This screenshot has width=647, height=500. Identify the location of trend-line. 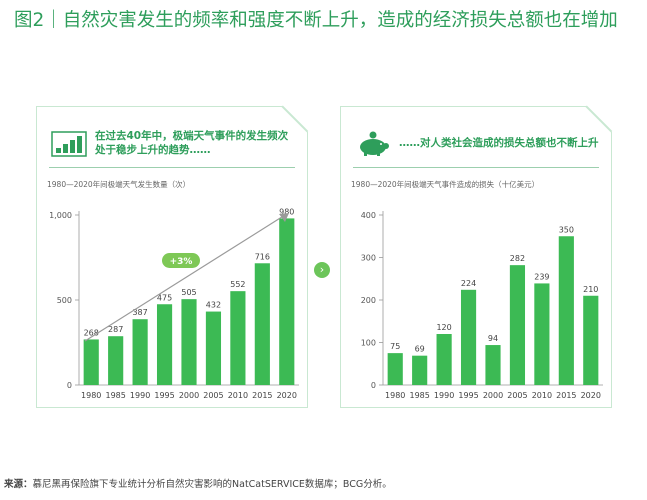
(185, 278).